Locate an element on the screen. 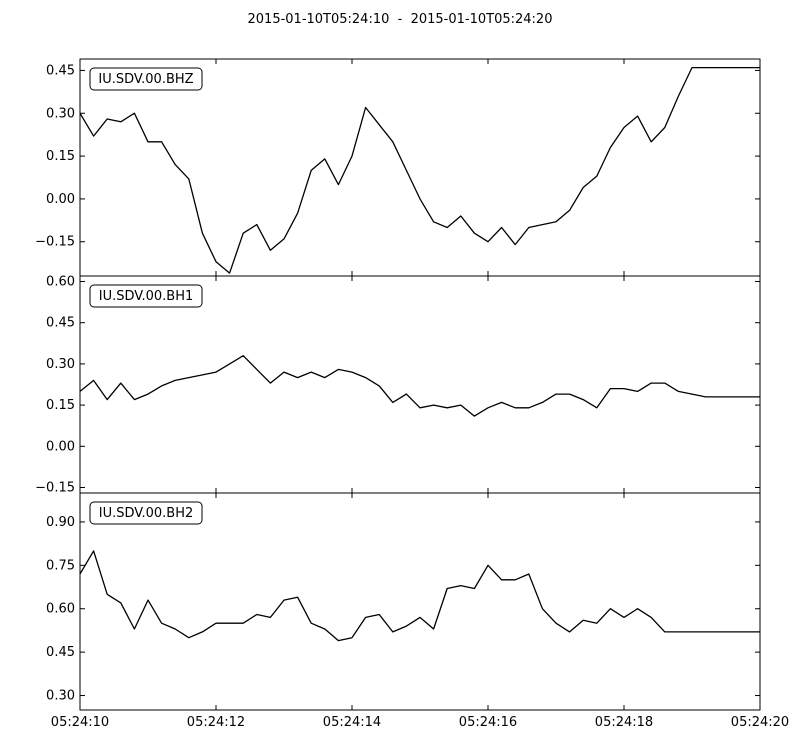  trace-label: IU.SDV.00.BHZ is located at coordinates (145, 79).